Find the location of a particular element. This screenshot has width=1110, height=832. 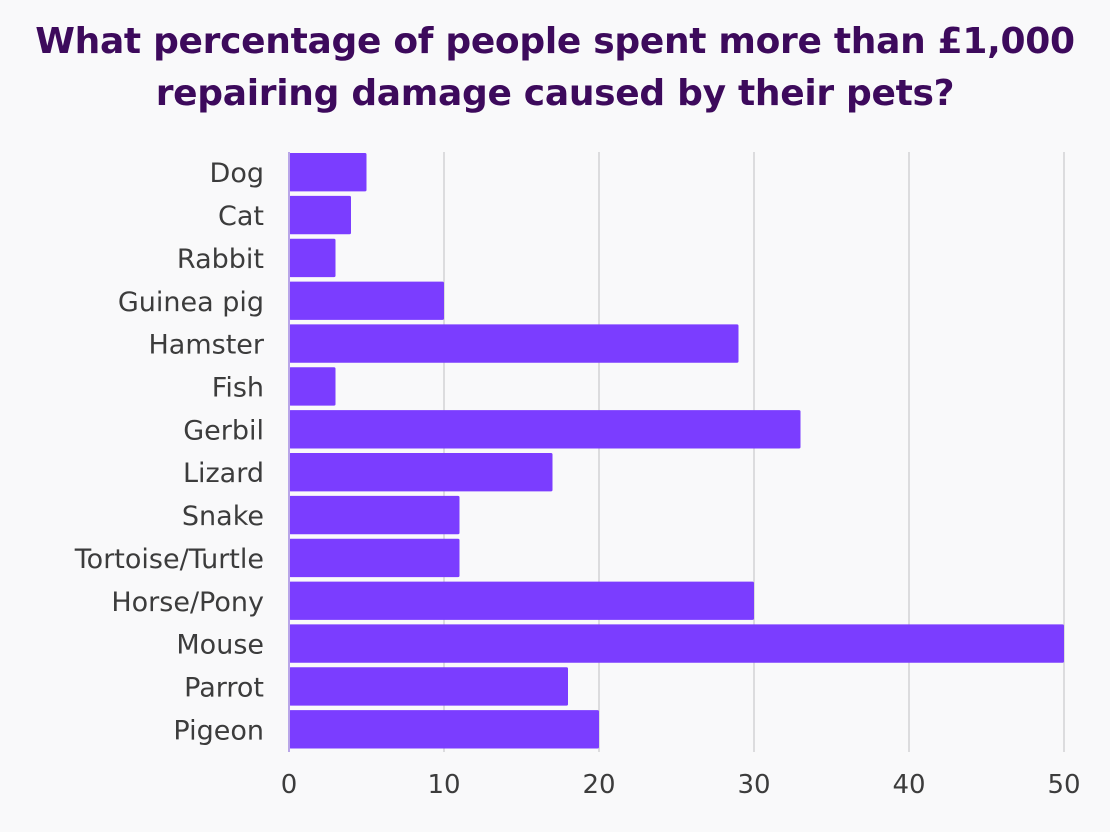

x-tick-labels: 0 10 20 30 40 50 is located at coordinates (681, 785).